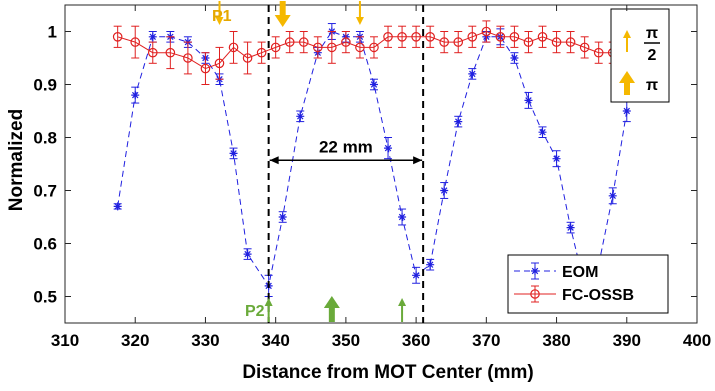 The image size is (715, 391). I want to click on arrow-legend-box, so click(640, 55).